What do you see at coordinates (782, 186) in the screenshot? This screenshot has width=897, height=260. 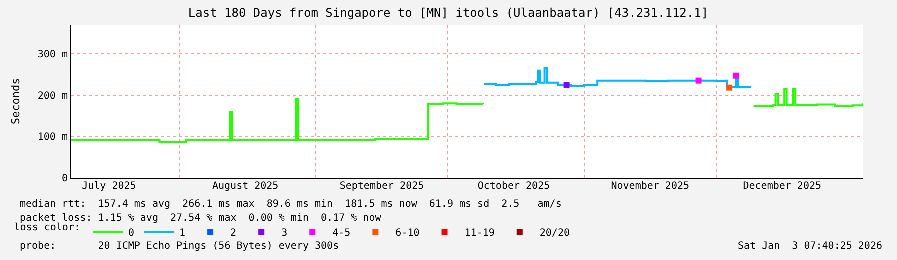 I see `x-tick-label: December 2025` at bounding box center [782, 186].